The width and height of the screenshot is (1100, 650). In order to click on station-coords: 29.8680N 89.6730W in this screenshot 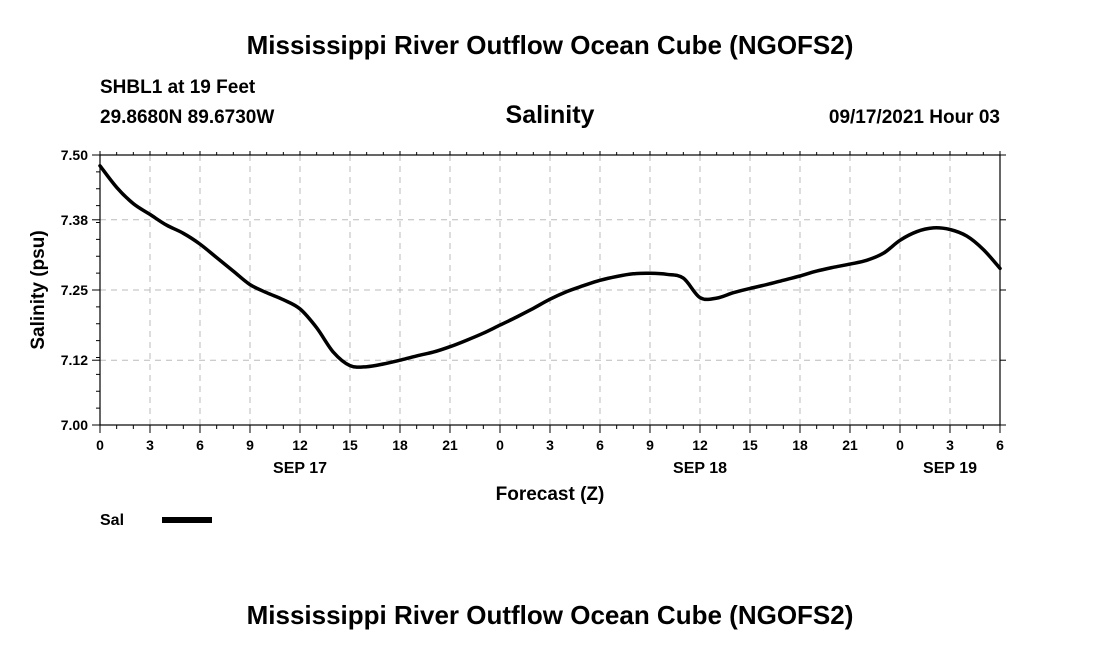, I will do `click(187, 117)`.